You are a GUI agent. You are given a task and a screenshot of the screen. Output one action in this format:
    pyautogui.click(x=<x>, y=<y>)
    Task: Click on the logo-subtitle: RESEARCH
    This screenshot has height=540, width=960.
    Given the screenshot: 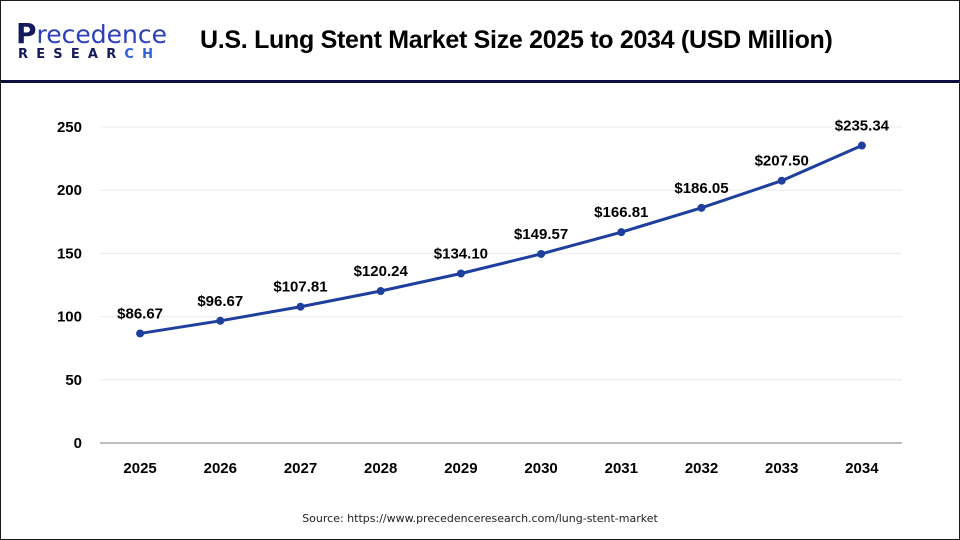 What is the action you would take?
    pyautogui.click(x=89, y=54)
    